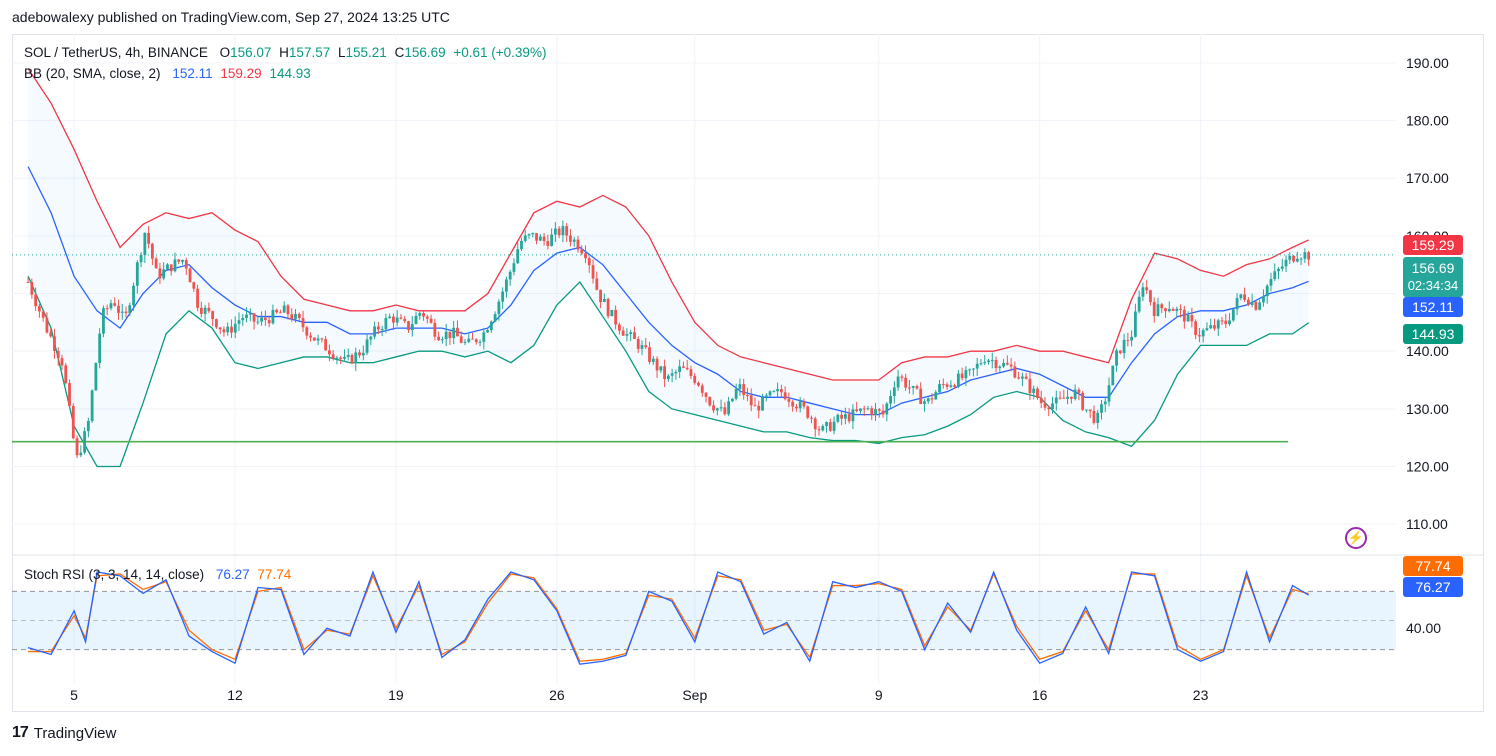 The width and height of the screenshot is (1496, 756). Describe the element at coordinates (232, 574) in the screenshot. I see `stoch-k-value: 76.27` at that location.